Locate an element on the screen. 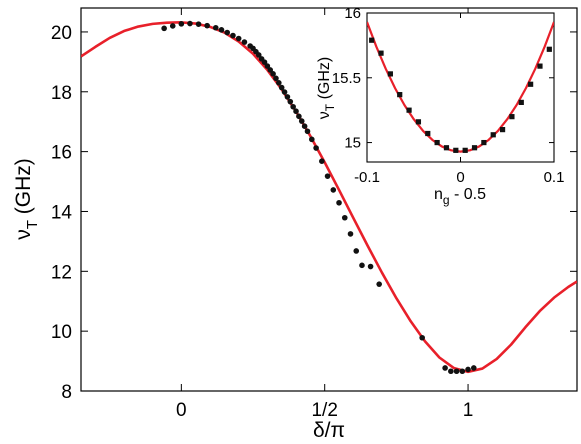  main-y-axis-title: νT (GHz) is located at coordinates (26, 199).